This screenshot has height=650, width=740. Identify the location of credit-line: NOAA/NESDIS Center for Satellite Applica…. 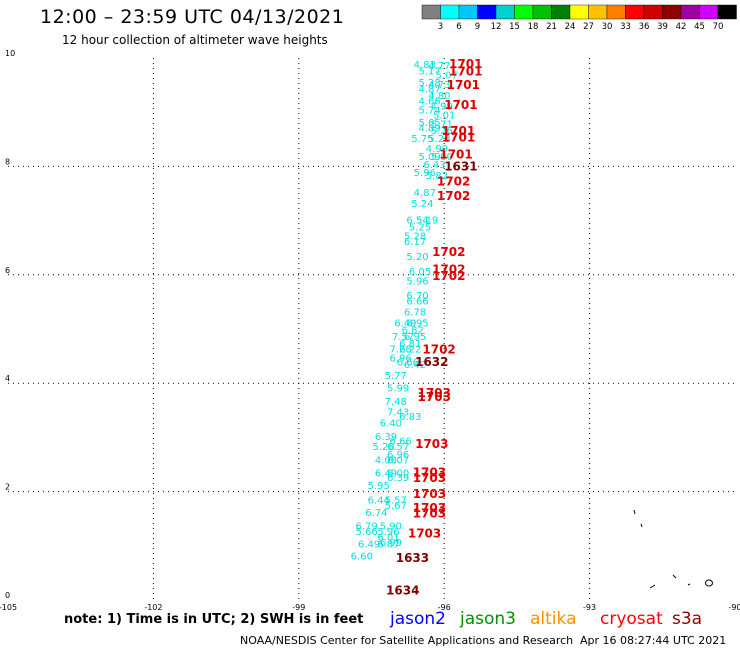
(407, 640).